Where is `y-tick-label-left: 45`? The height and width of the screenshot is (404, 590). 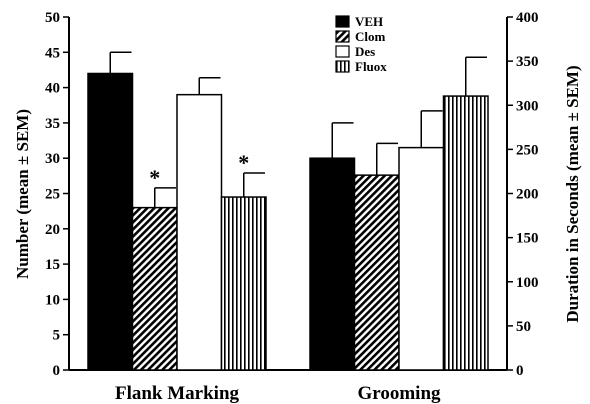 y-tick-label-left: 45 is located at coordinates (52, 53).